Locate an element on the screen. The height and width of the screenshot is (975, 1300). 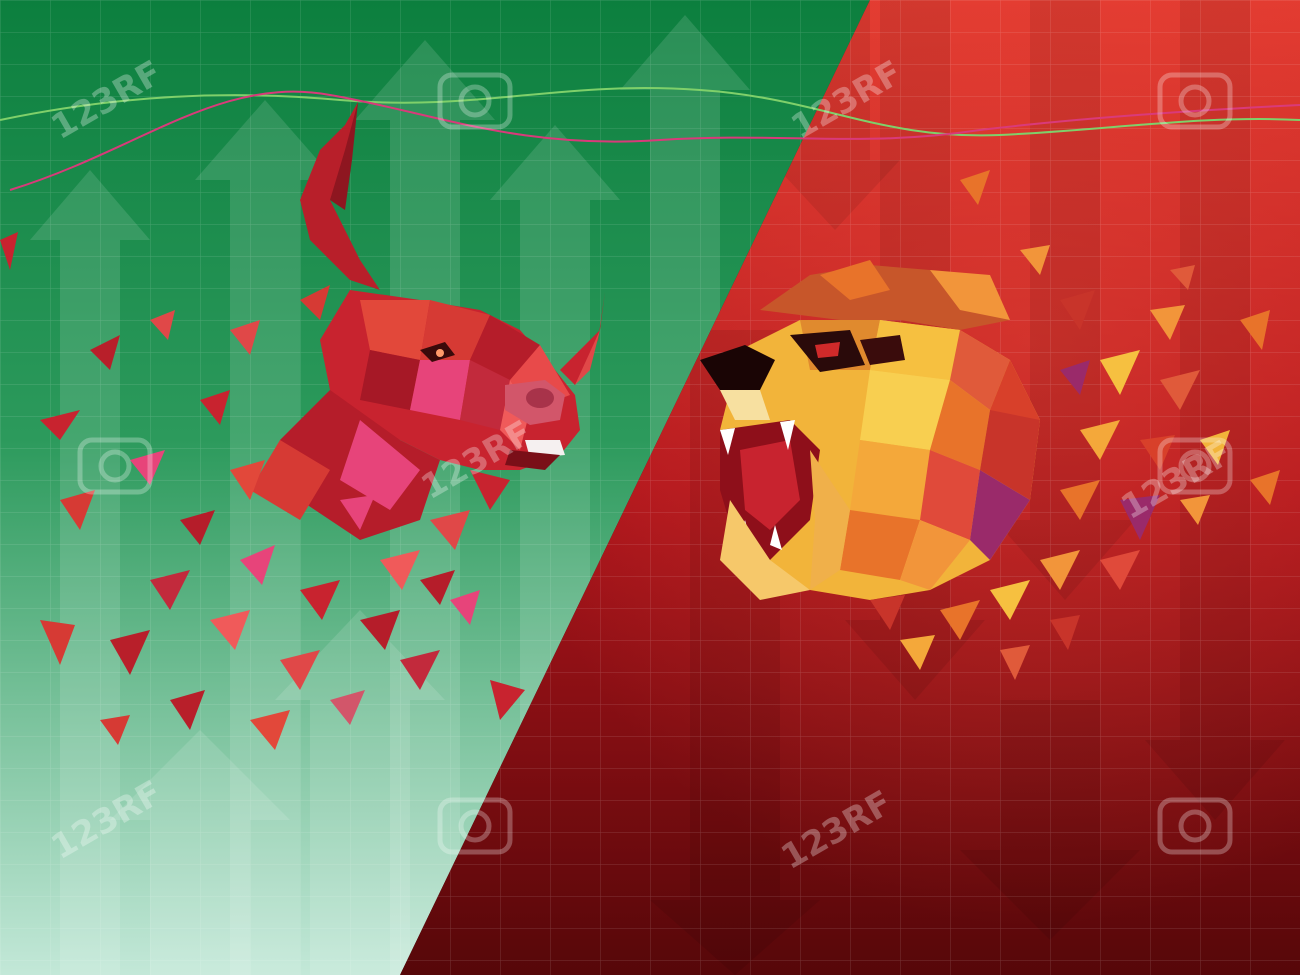
bear-head is located at coordinates (870, 430).